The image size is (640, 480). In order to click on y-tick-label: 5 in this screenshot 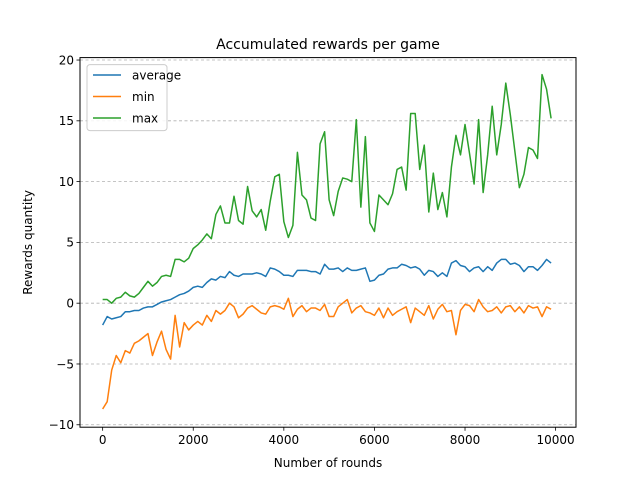, I will do `click(70, 243)`.